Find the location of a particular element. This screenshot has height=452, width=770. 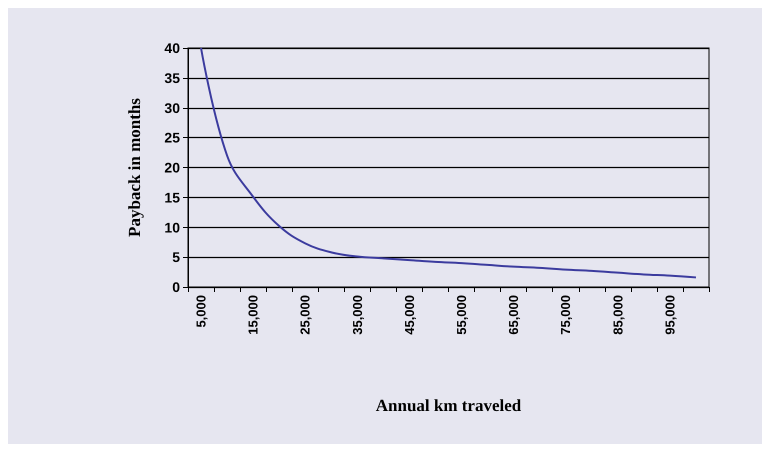

x-tick-label: 85,000 is located at coordinates (618, 315).